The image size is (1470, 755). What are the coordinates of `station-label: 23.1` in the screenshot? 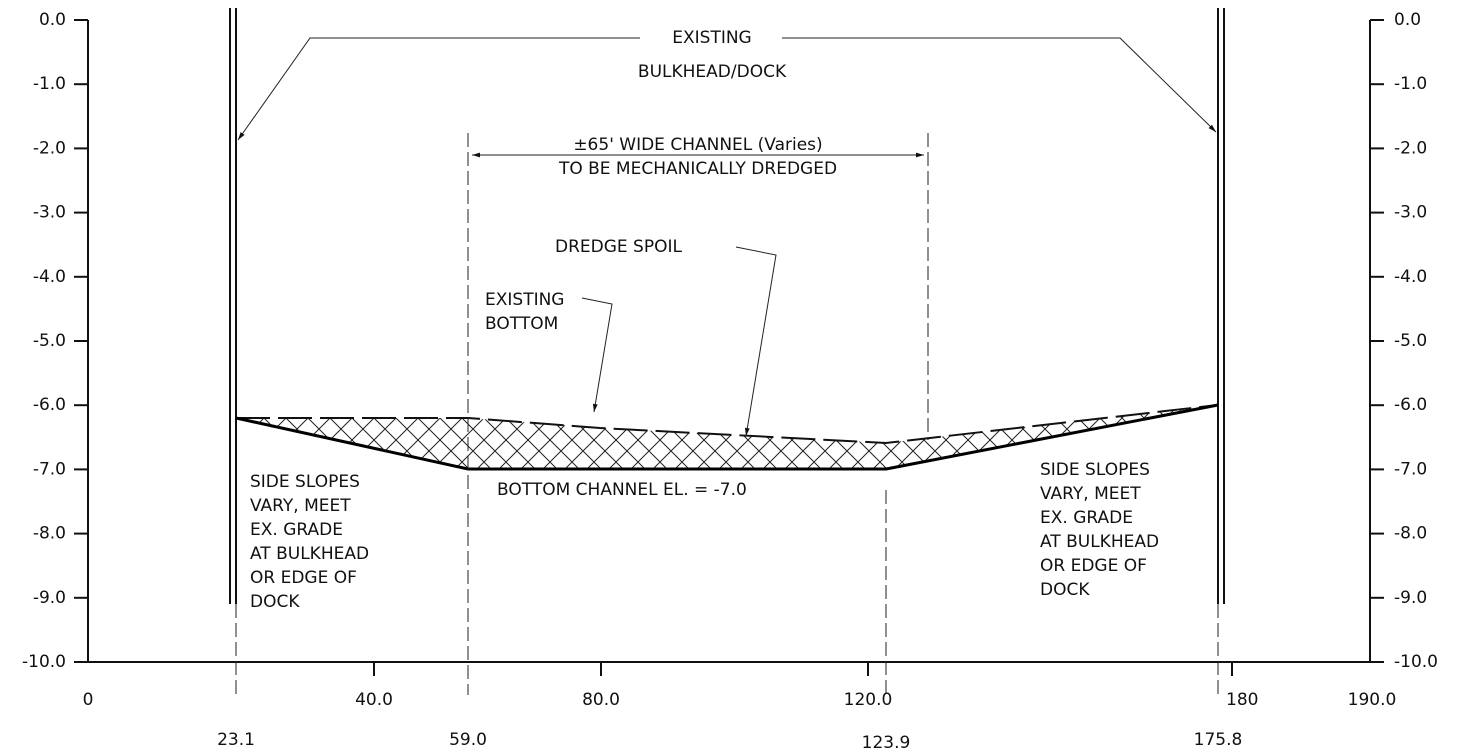 It's located at (236, 740).